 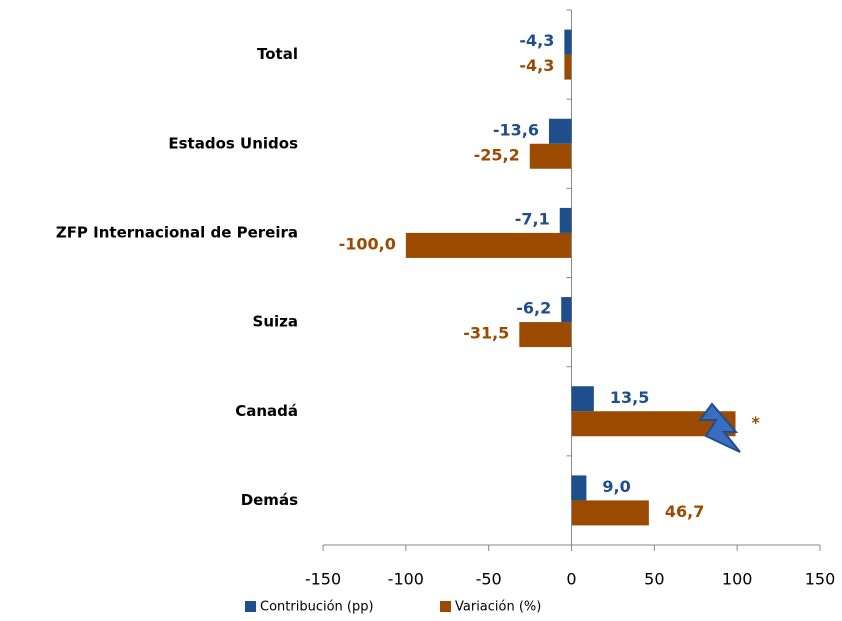 I want to click on x-tick-label: 0, so click(x=571, y=579).